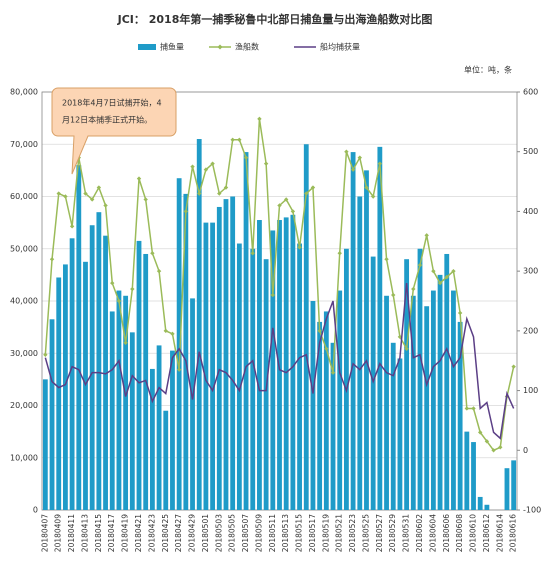 Image resolution: width=550 pixels, height=563 pixels. Describe the element at coordinates (220, 47) in the screenshot. I see `legend-swatch` at that location.